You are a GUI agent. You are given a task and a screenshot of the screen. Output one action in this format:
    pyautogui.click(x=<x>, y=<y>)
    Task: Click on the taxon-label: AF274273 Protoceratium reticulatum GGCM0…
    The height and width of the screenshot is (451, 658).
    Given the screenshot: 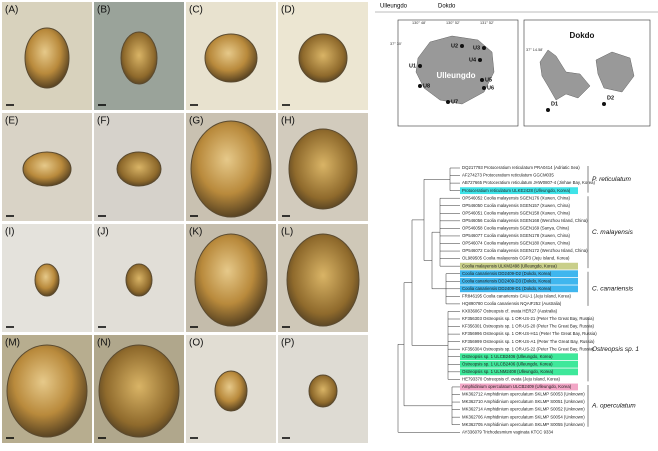 What is the action you would take?
    pyautogui.click(x=508, y=175)
    